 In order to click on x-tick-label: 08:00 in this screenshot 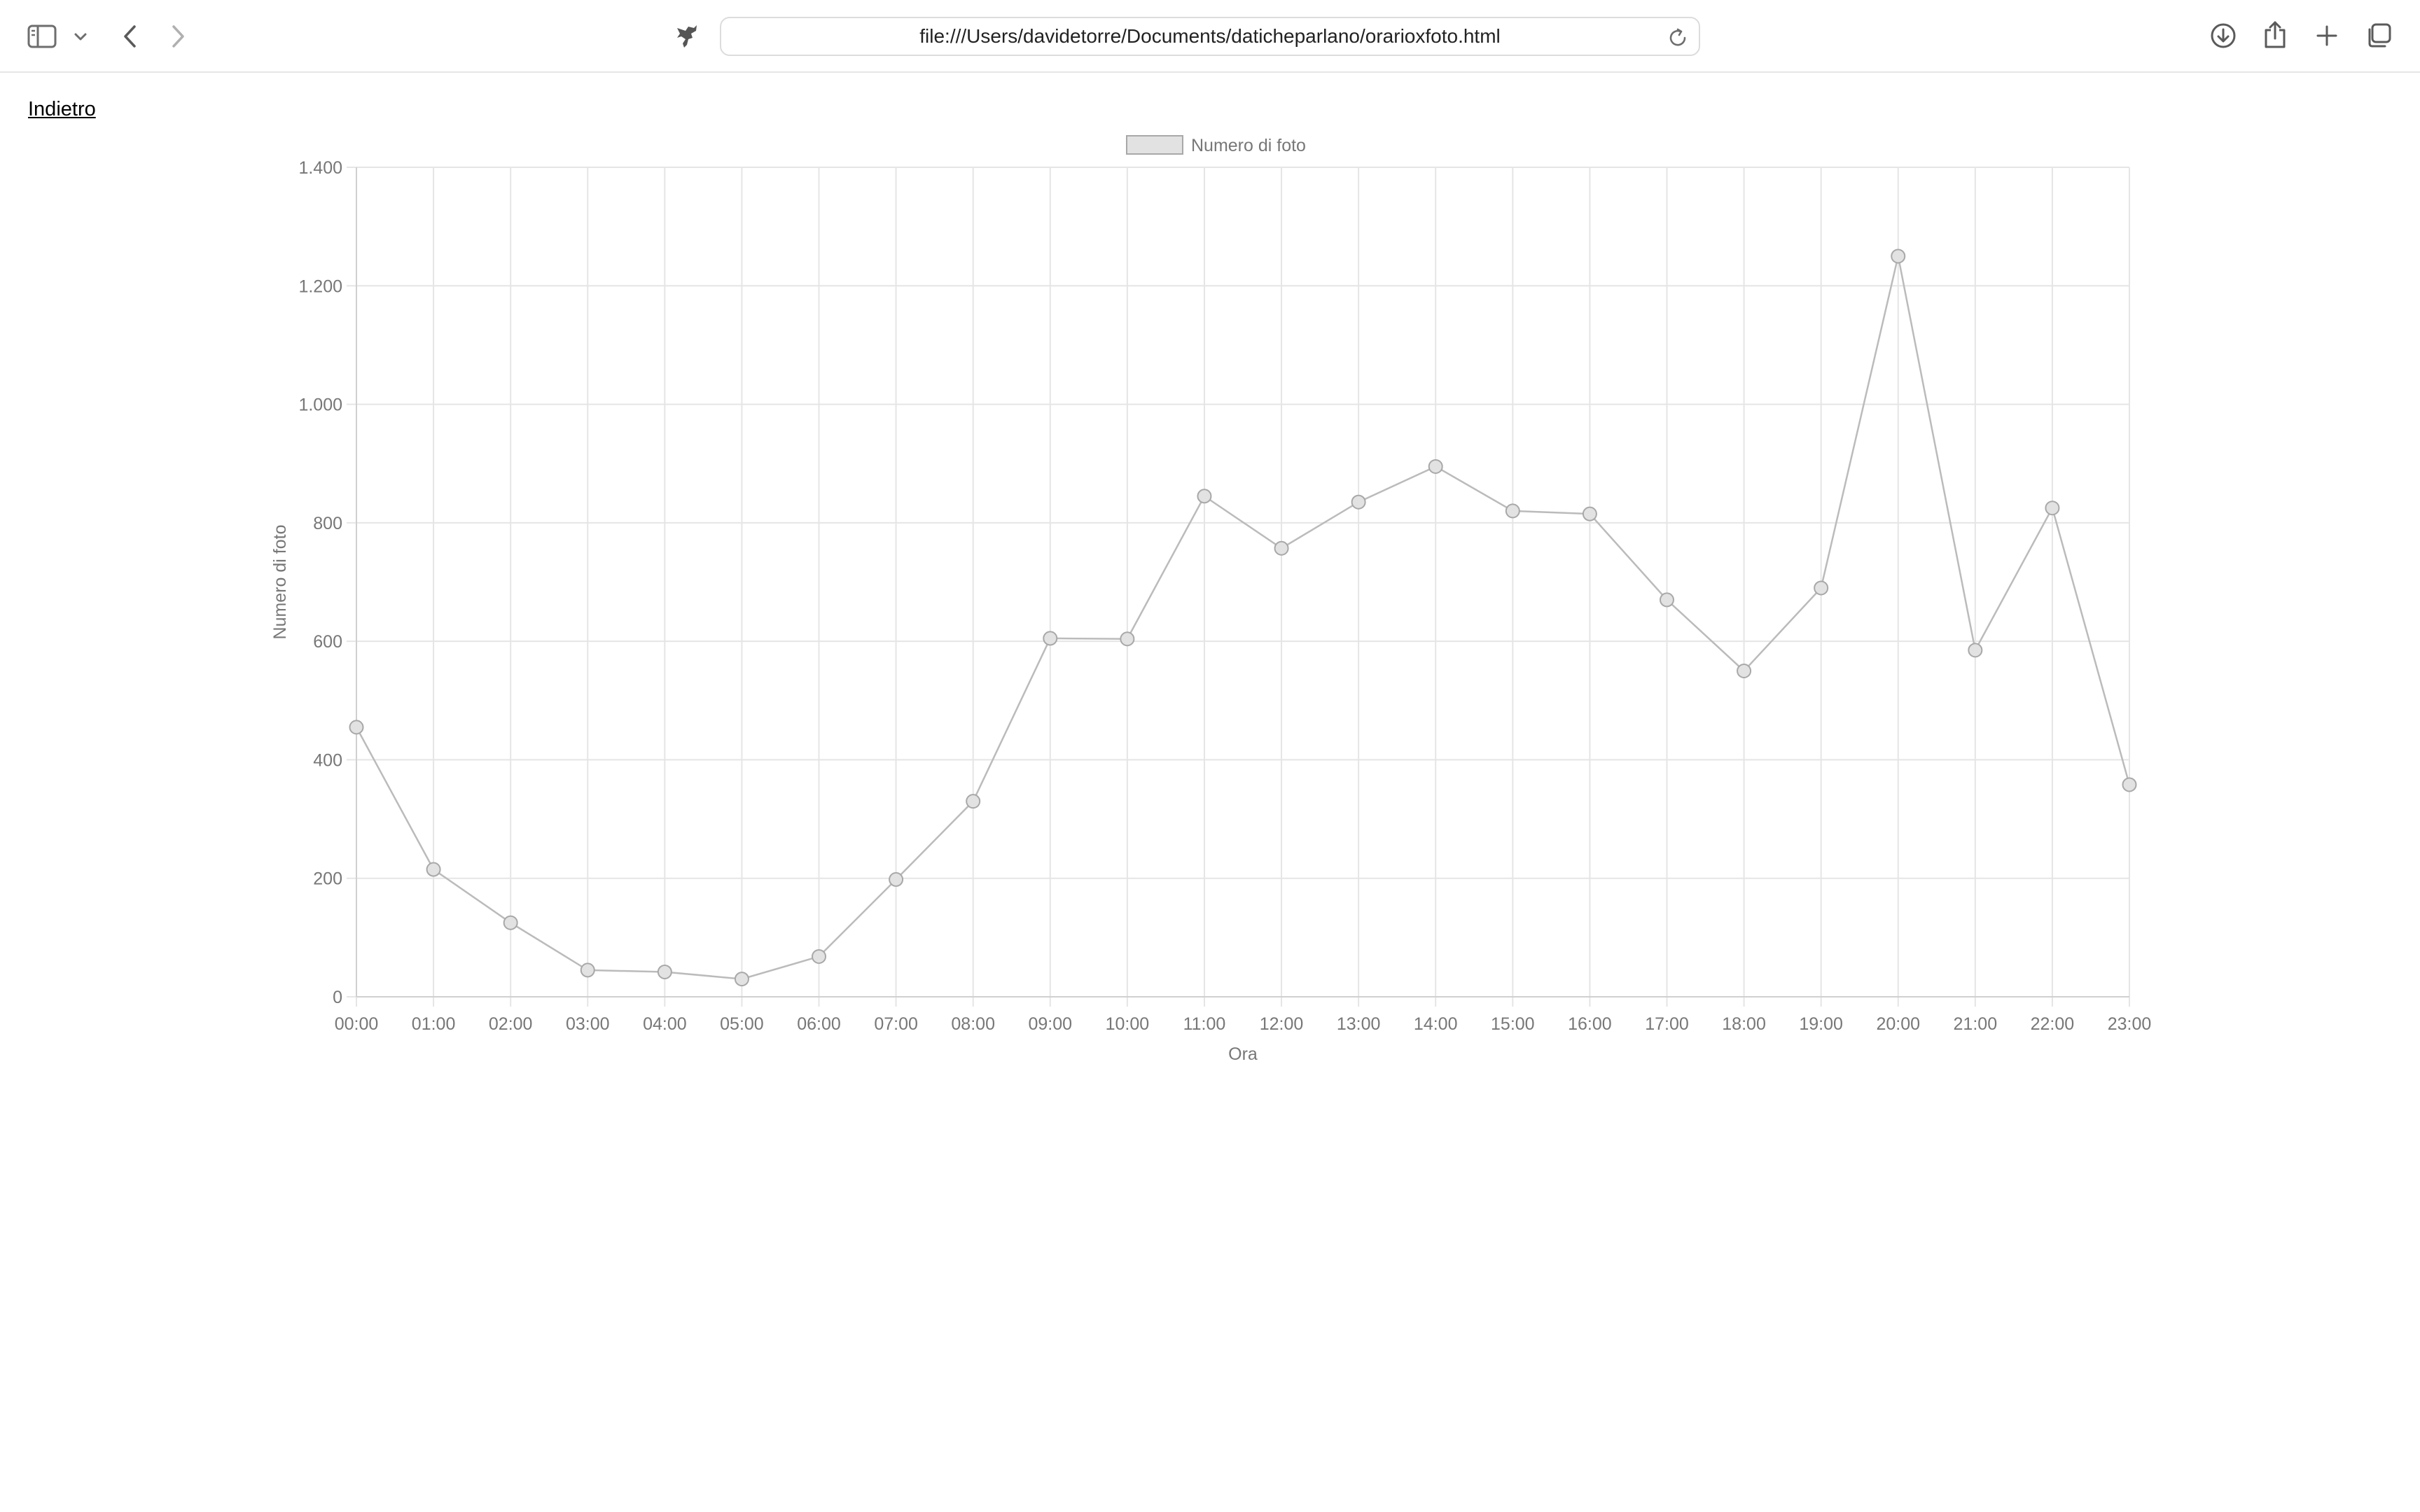, I will do `click(973, 1024)`.